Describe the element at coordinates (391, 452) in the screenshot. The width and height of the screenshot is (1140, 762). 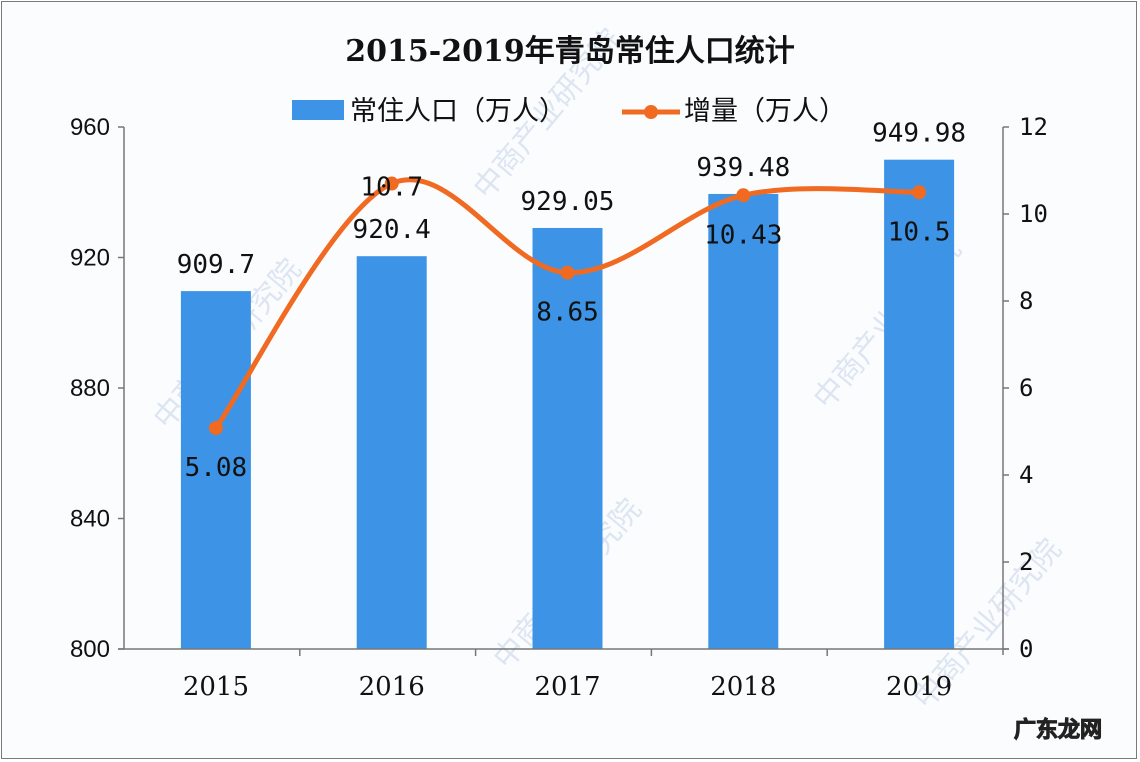
I see `bar-2016` at that location.